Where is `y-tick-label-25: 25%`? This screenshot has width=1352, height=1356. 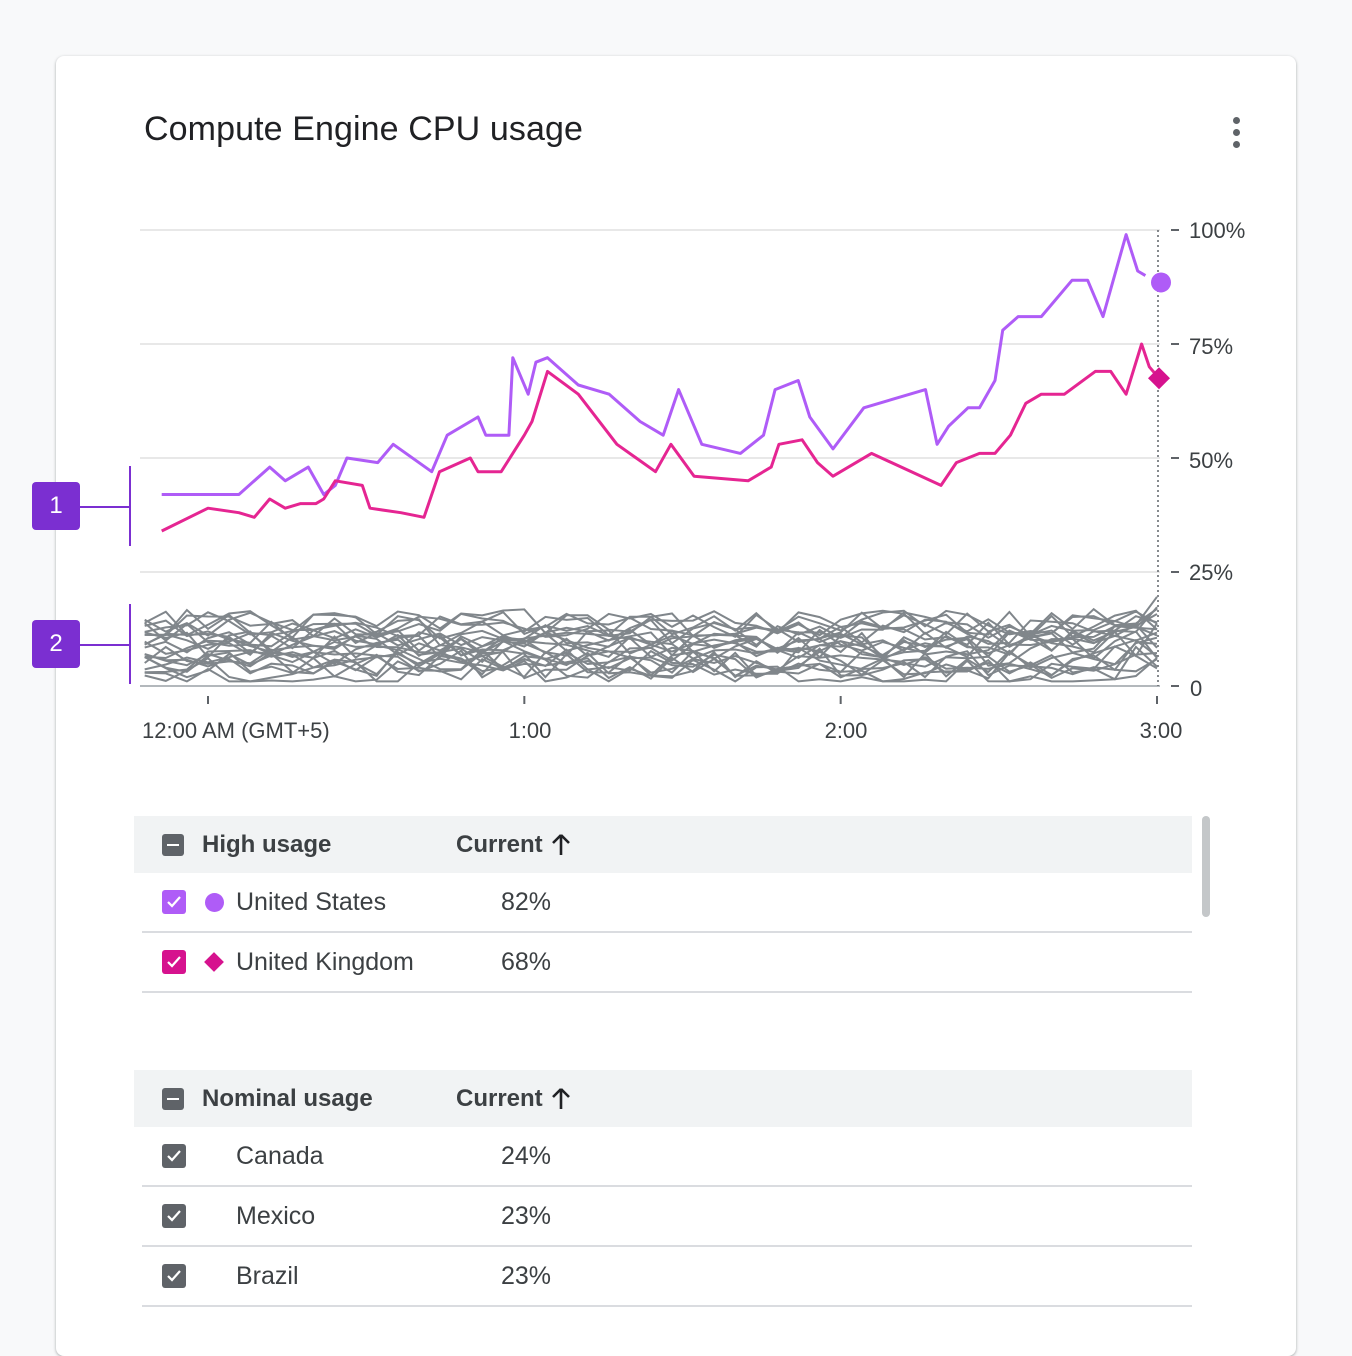
y-tick-label-25: 25% is located at coordinates (1211, 572).